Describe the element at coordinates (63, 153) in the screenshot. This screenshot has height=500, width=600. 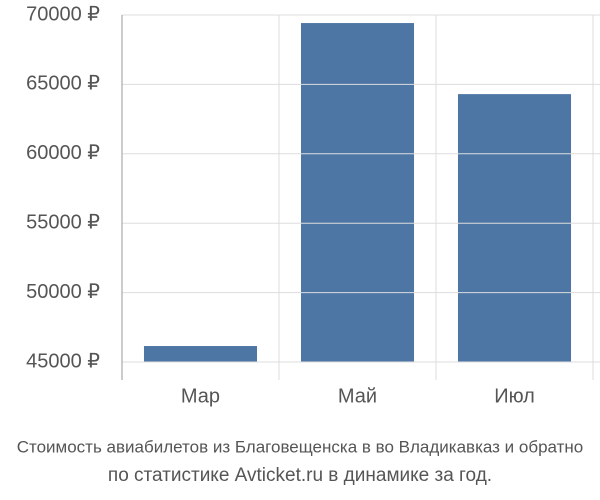
I see `y-tick-label: 60000 ₽` at that location.